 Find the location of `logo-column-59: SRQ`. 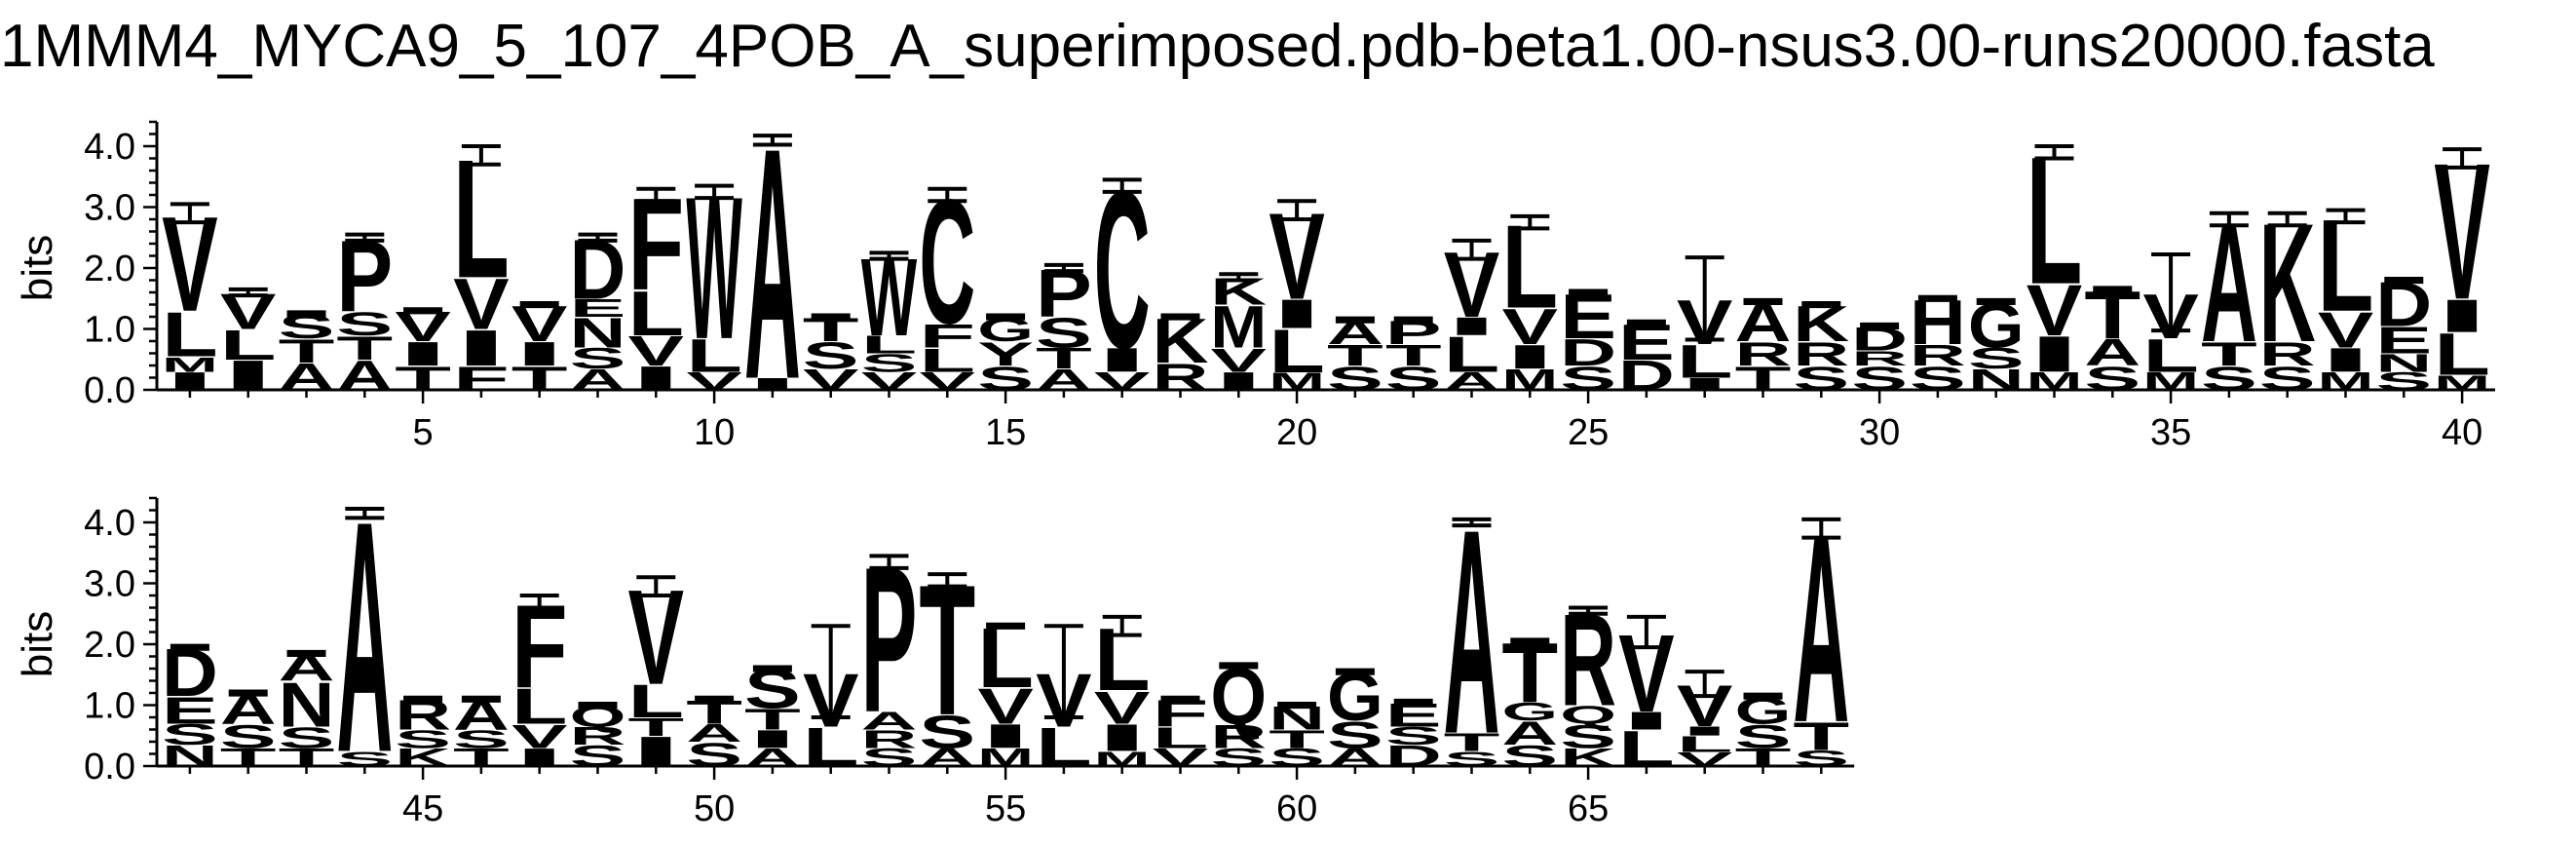

logo-column-59: SRQ is located at coordinates (1238, 711).